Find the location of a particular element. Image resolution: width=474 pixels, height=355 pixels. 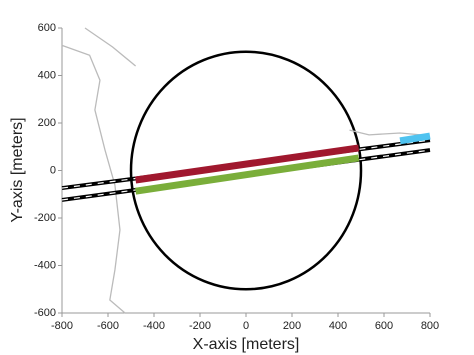

x-tick-label: 400 is located at coordinates (338, 326).